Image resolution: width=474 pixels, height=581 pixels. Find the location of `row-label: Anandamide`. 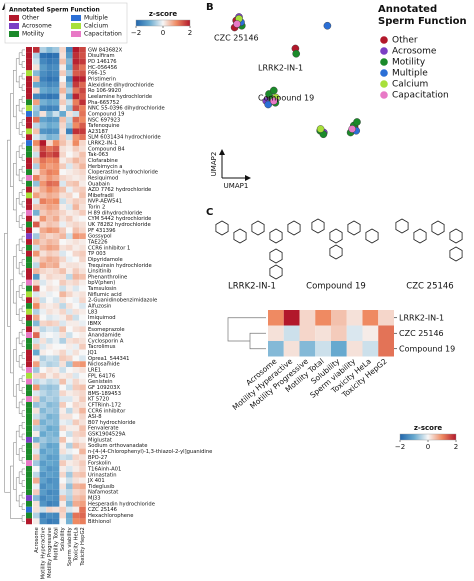

row-label: Anandamide is located at coordinates (104, 336).